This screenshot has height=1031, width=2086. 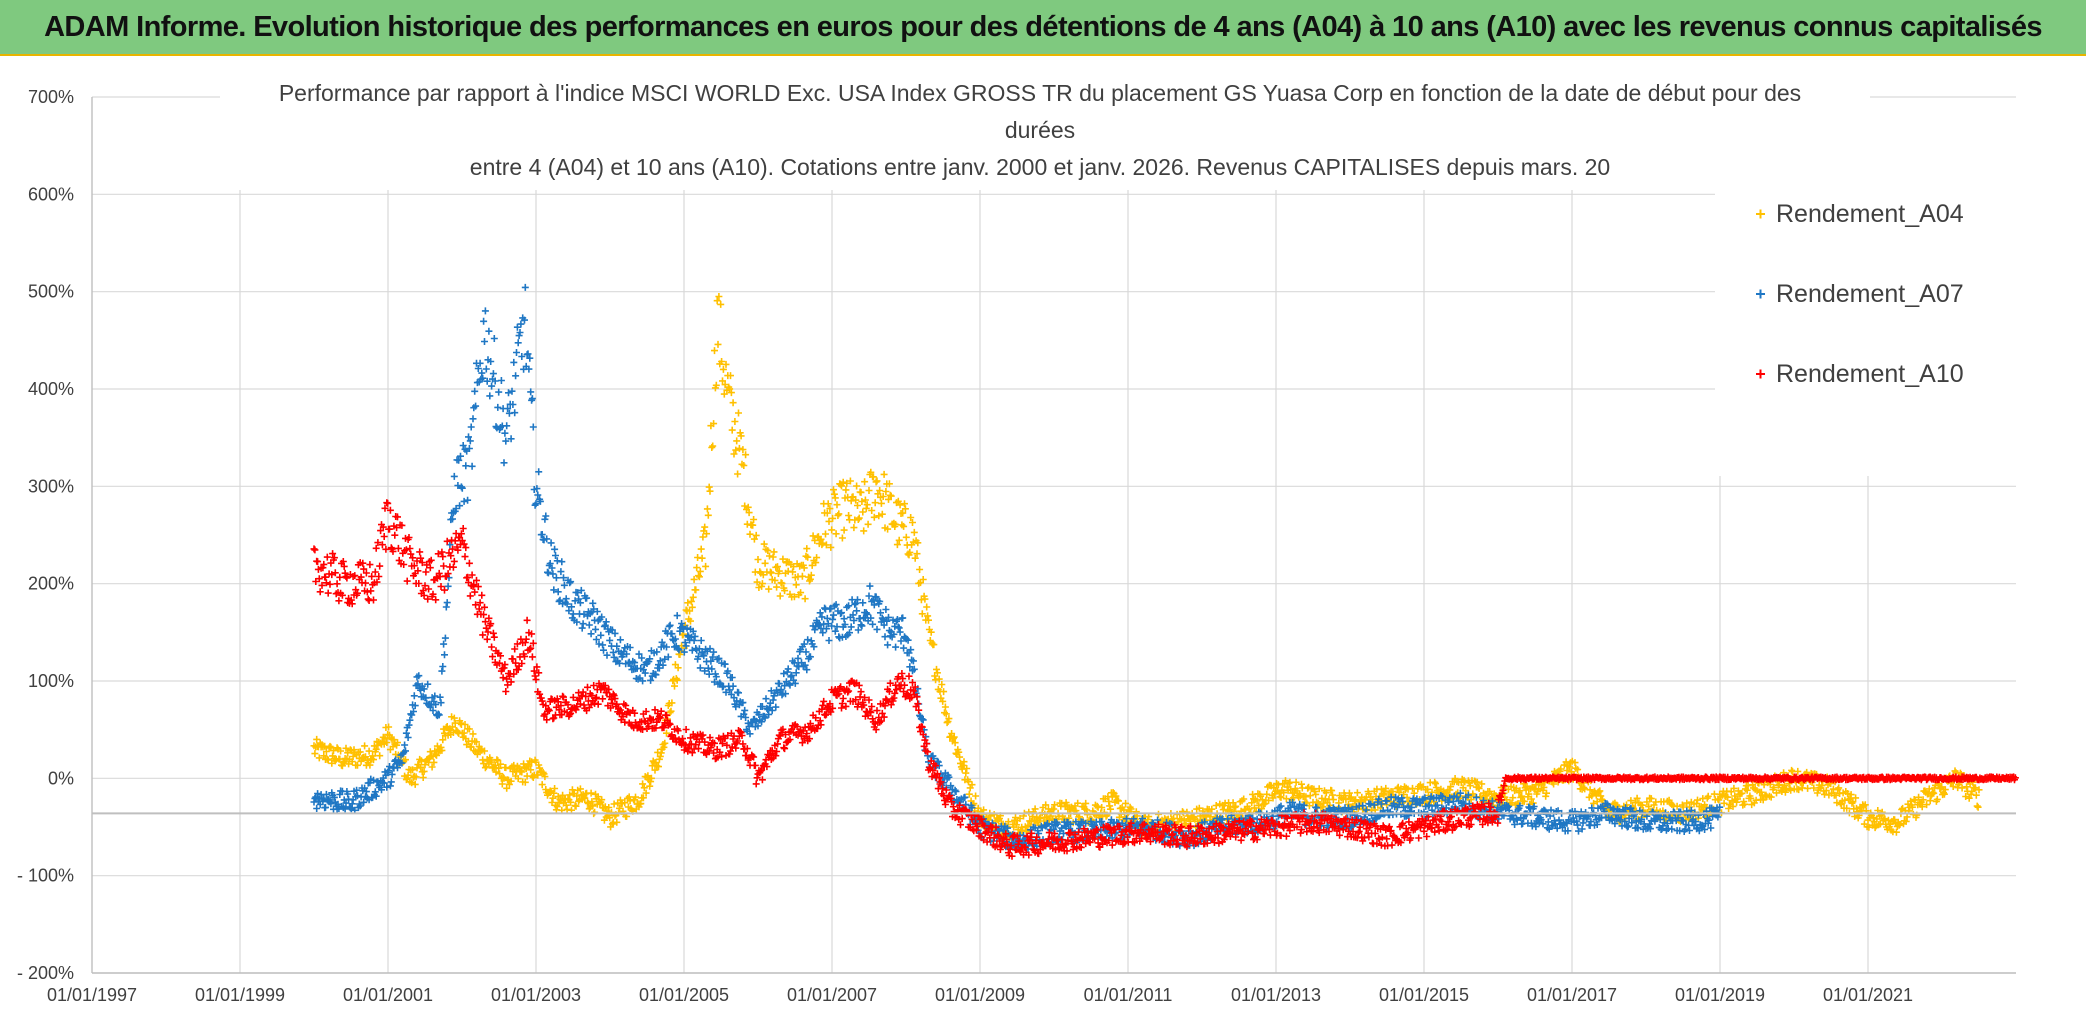 I want to click on y-tick-label: 600%, so click(x=51, y=194).